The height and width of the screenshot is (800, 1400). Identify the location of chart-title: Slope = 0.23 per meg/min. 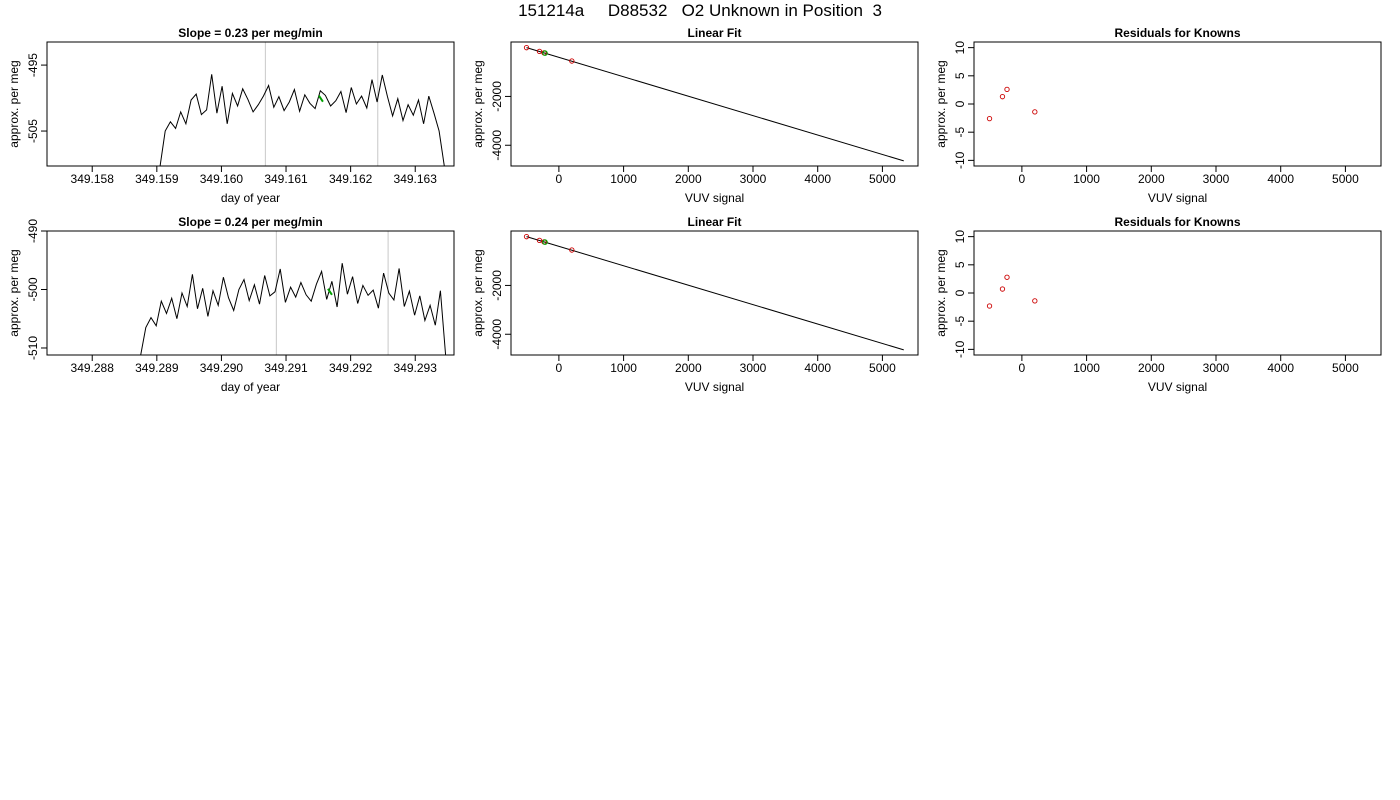
(250, 33).